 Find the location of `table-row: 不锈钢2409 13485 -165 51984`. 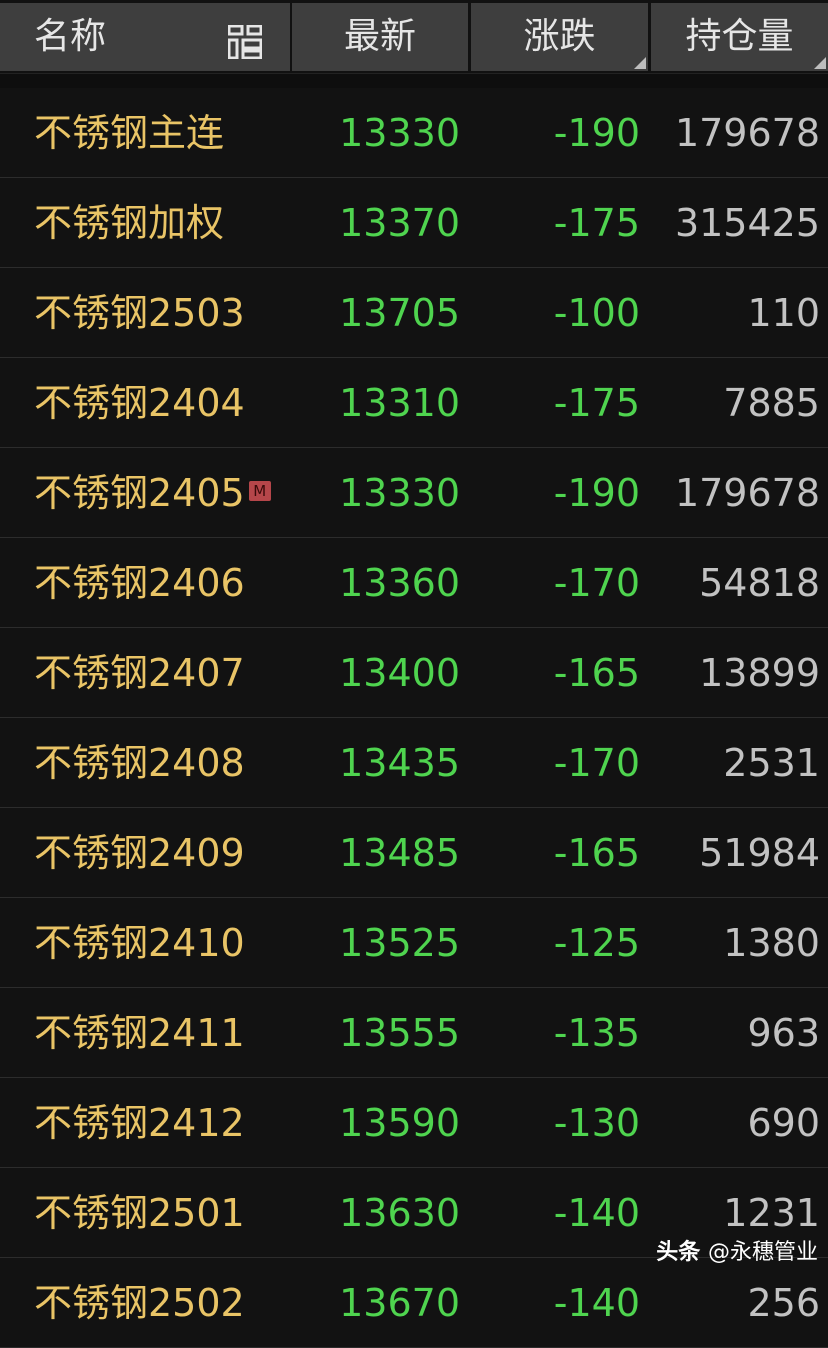

table-row: 不锈钢2409 13485 -165 51984 is located at coordinates (414, 853).